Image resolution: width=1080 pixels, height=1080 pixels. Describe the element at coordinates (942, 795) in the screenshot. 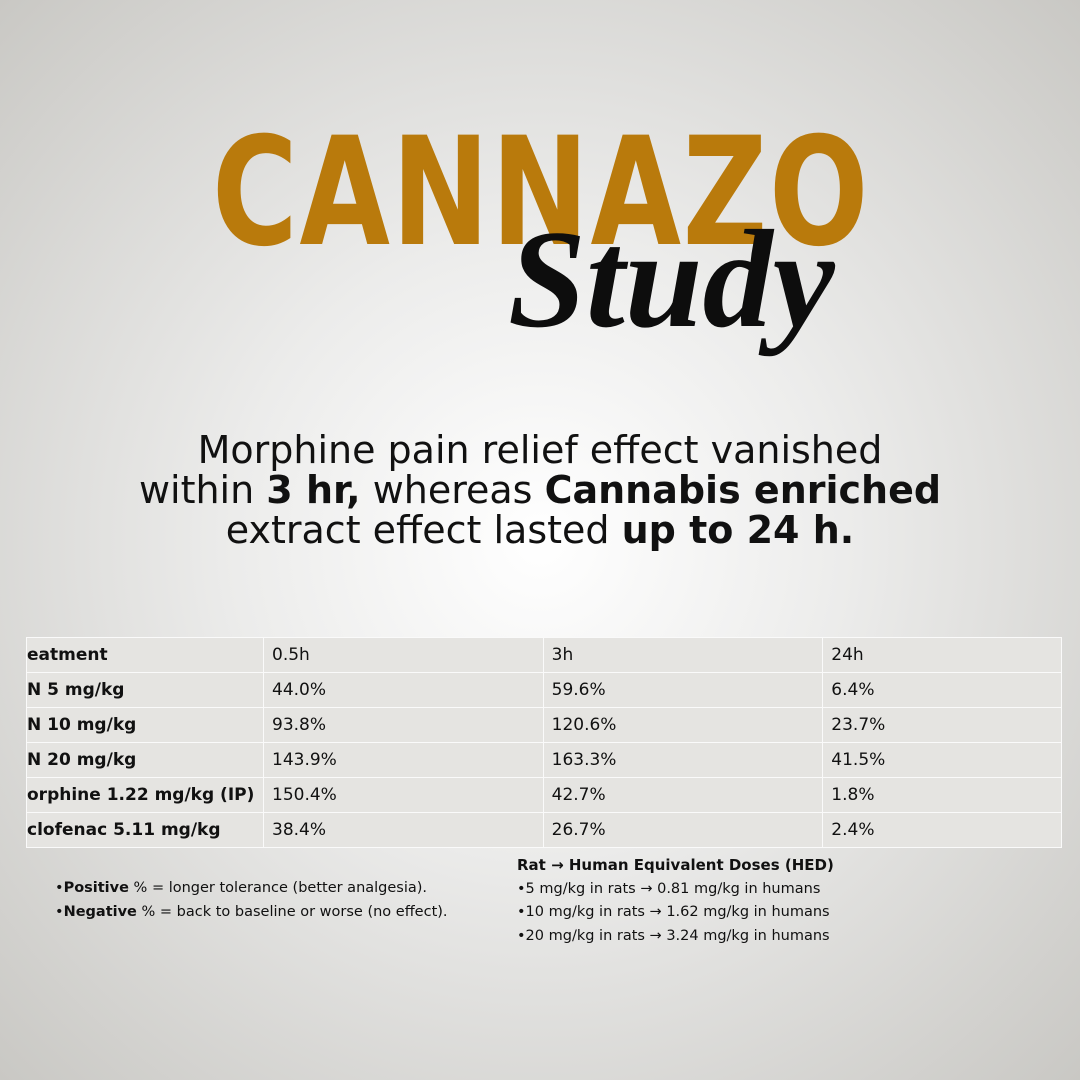

I see `cell: 1.8%` at that location.